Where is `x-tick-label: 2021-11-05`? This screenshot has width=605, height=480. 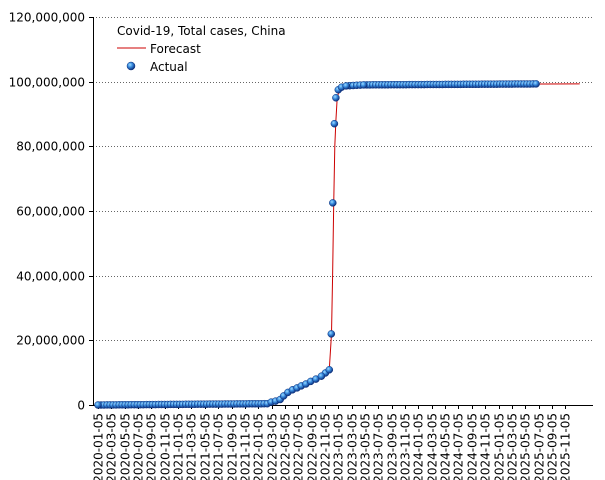
x-tick-label: 2021-11-05 is located at coordinates (246, 446).